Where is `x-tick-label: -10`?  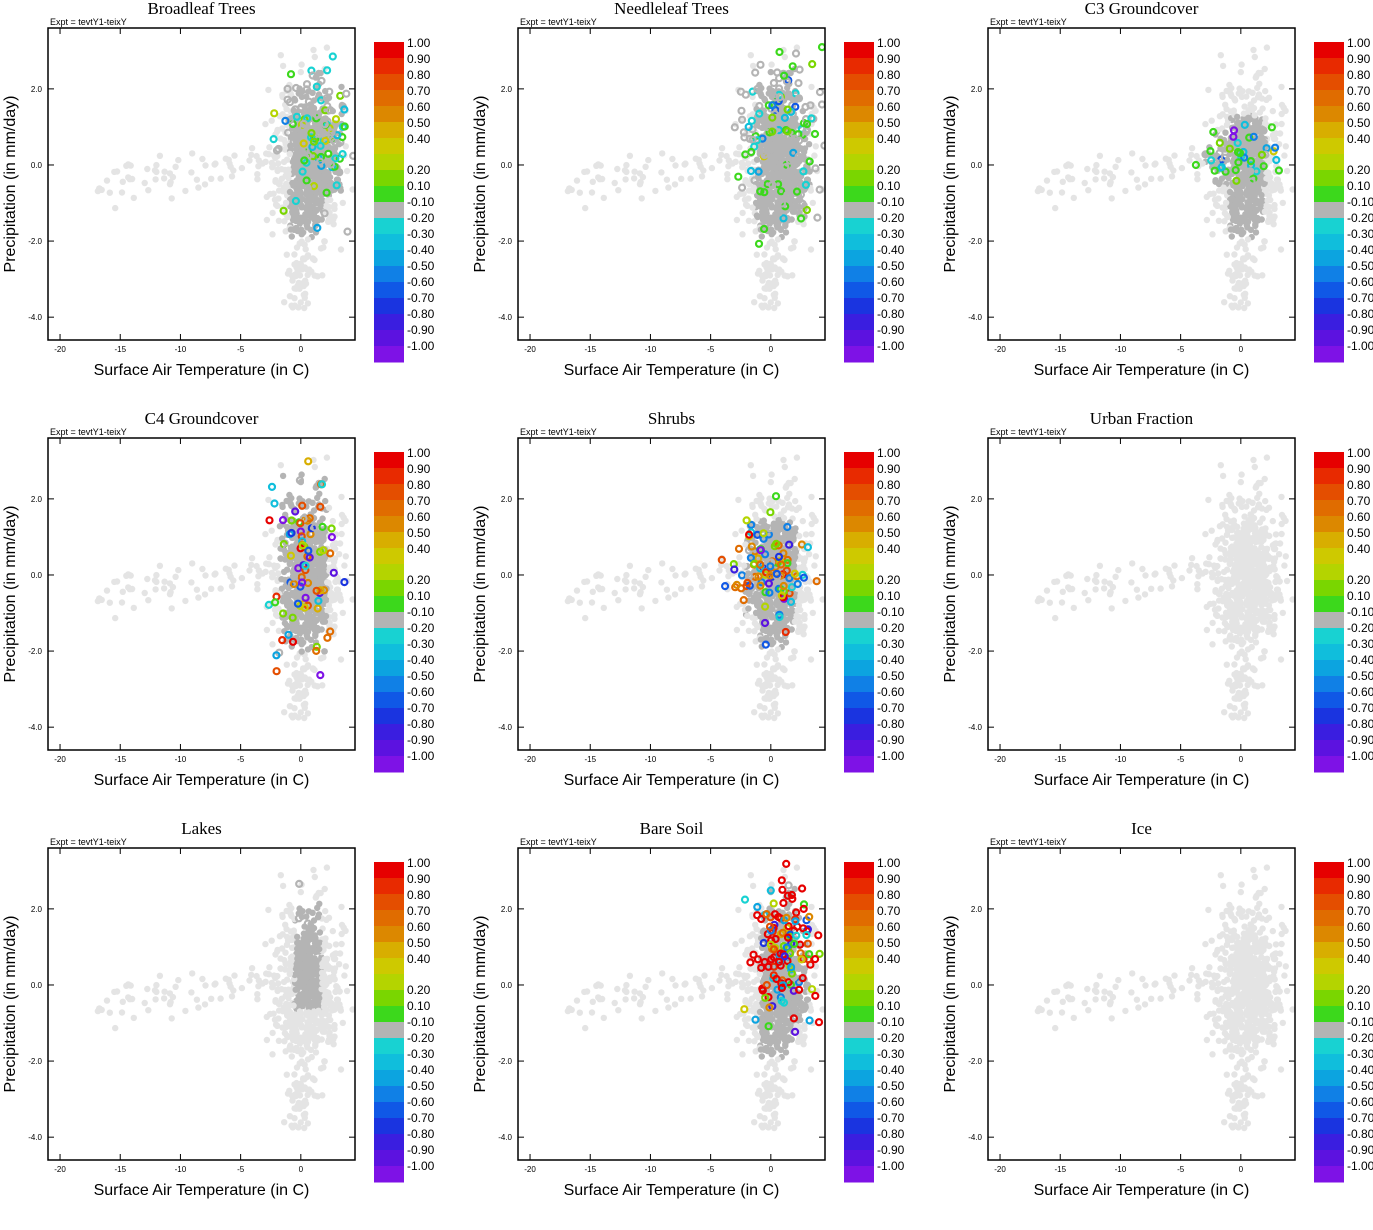
x-tick-label: -10 is located at coordinates (1121, 349).